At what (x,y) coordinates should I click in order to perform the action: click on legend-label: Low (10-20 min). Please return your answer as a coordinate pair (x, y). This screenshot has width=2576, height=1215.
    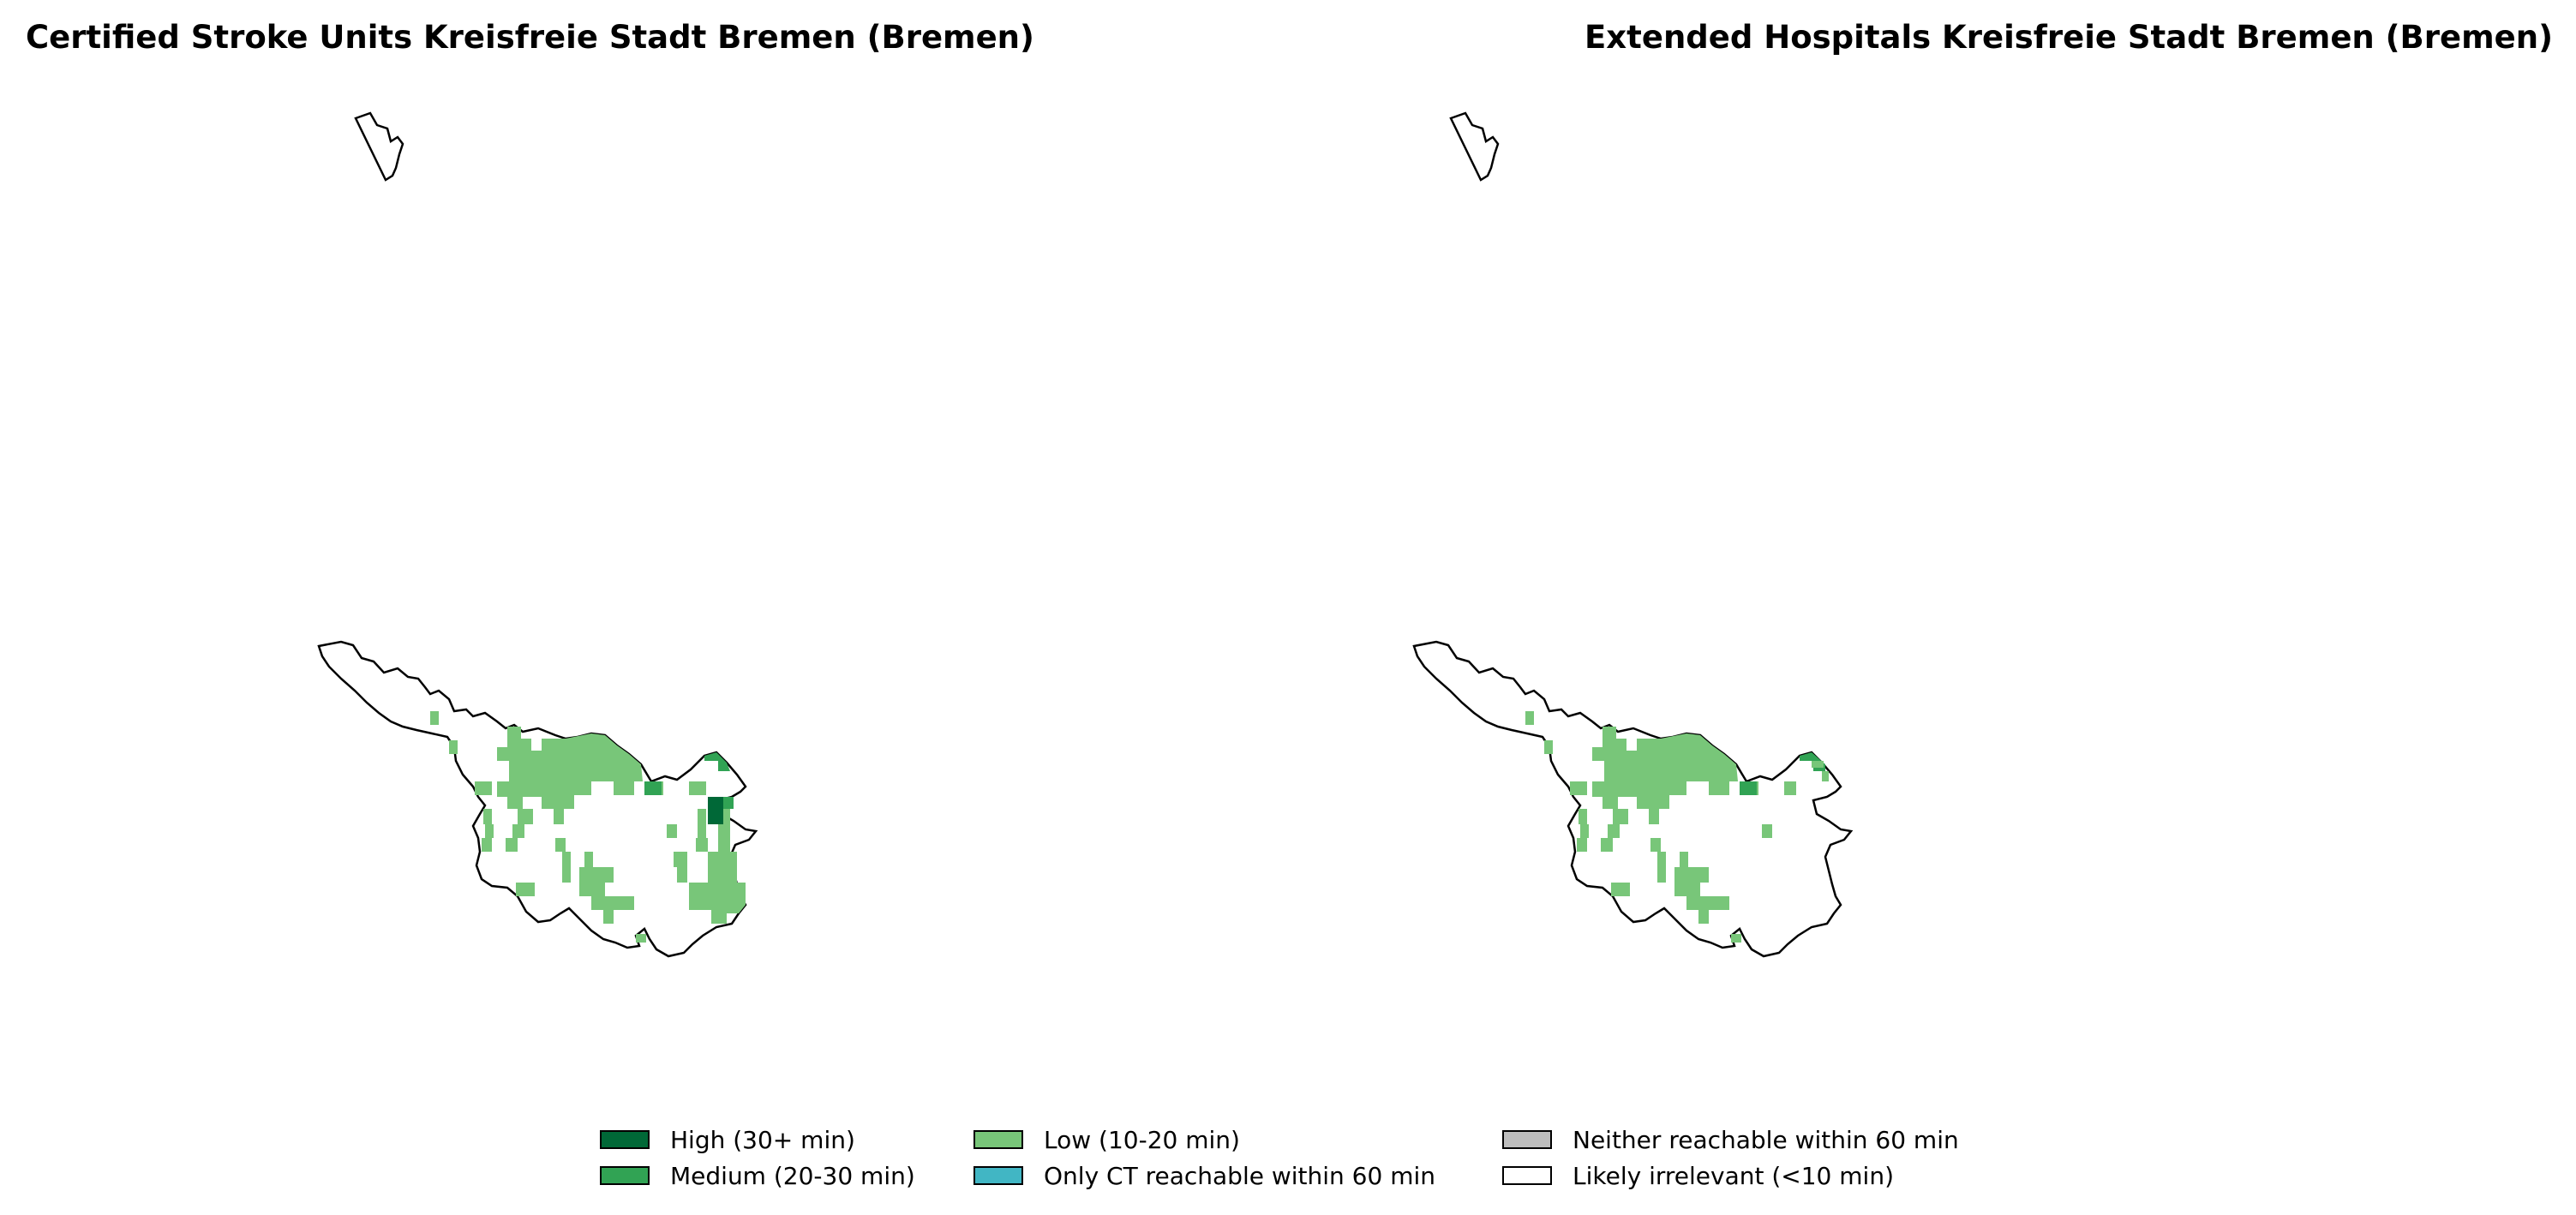
    Looking at the image, I should click on (1142, 1140).